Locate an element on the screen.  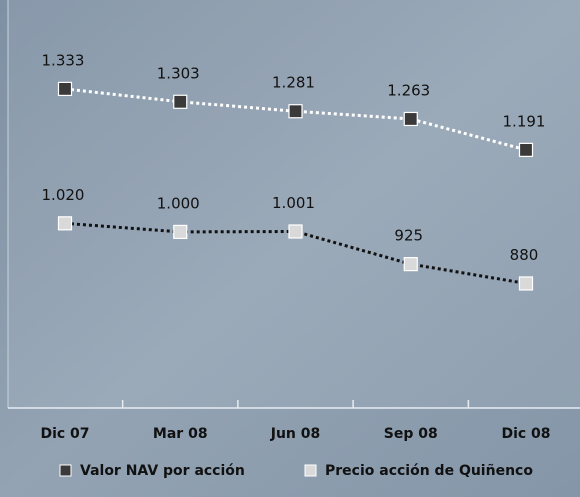
data-label: 1.001 is located at coordinates (293, 203).